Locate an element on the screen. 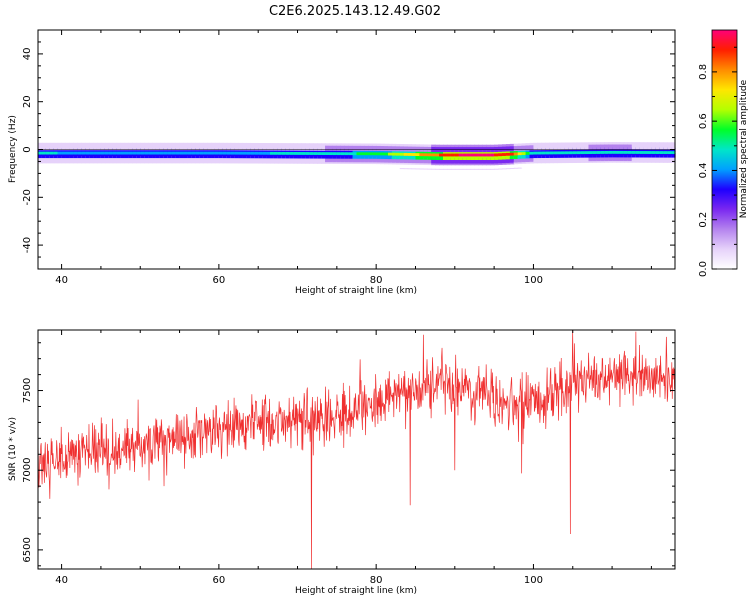  spectrogram-y-tick-label: -20 is located at coordinates (27, 197).